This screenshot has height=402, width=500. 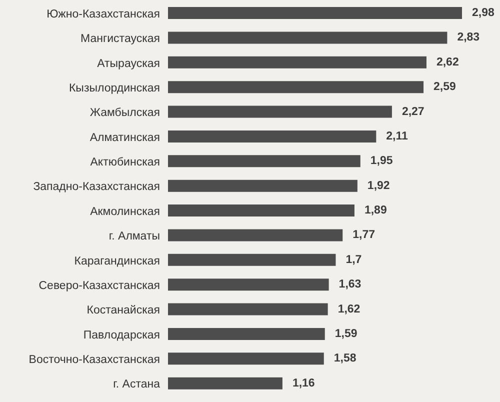 I want to click on y-tick-label: Павлодарская, so click(x=121, y=335).